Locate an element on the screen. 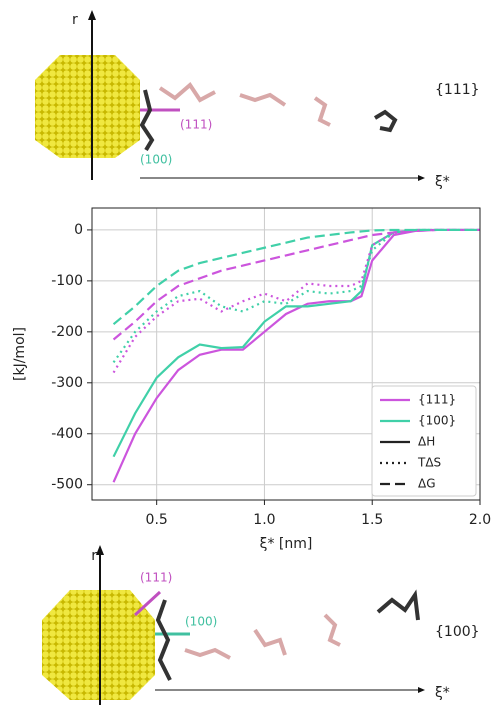 The image size is (494, 709). legend-label: ΔH is located at coordinates (426, 442).